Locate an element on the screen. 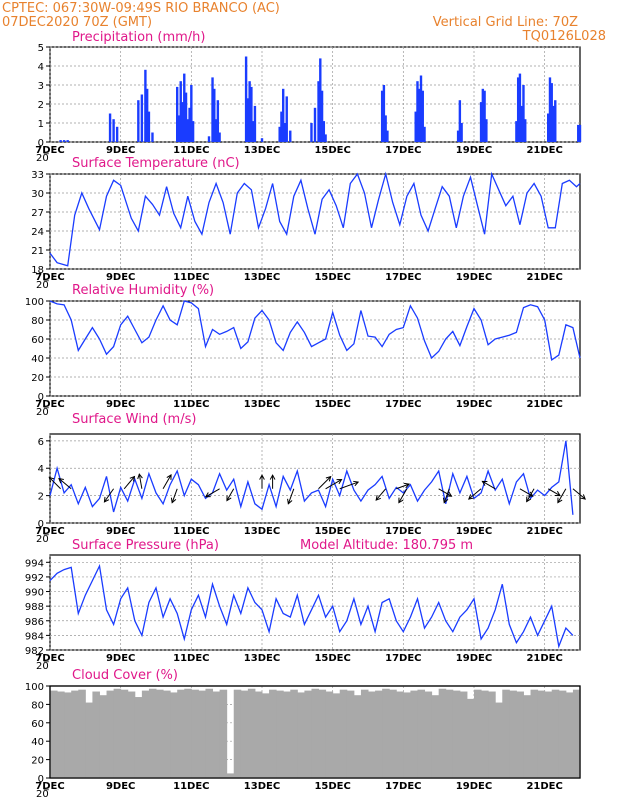  panel-title: Surface Pressure (hPa) is located at coordinates (145, 545).